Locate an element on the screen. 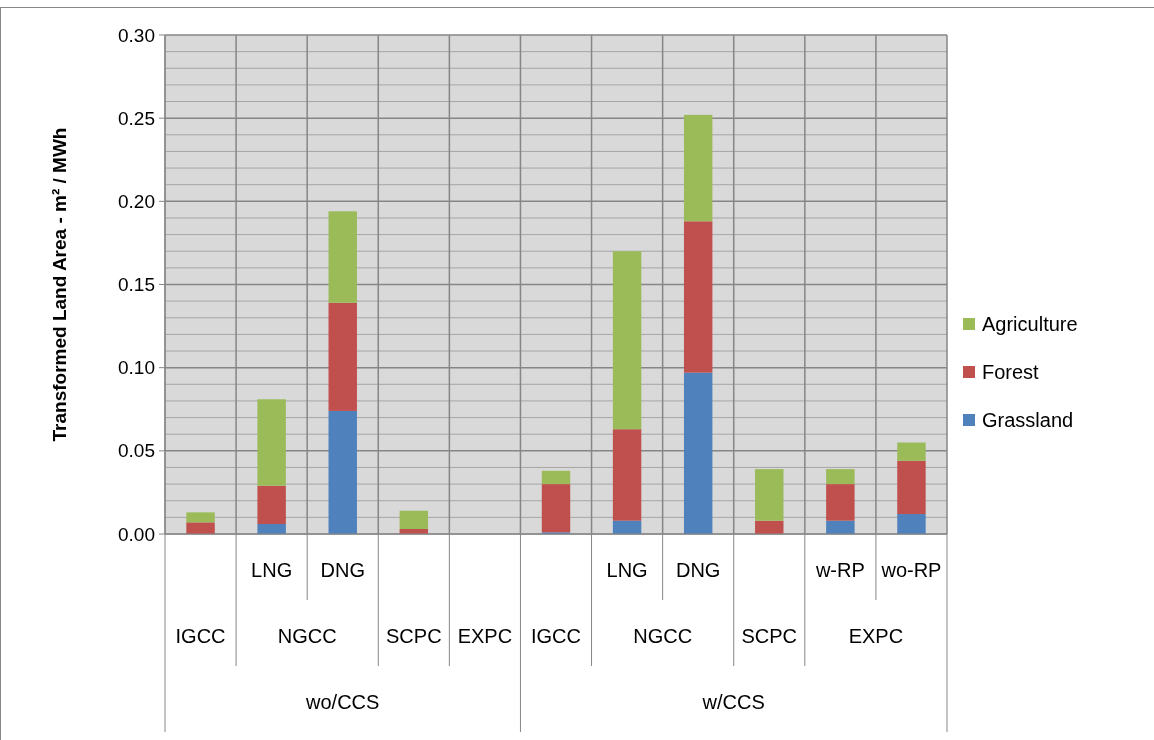 This screenshot has height=740, width=1154. y-tick-label: 0.10 is located at coordinates (136, 368).